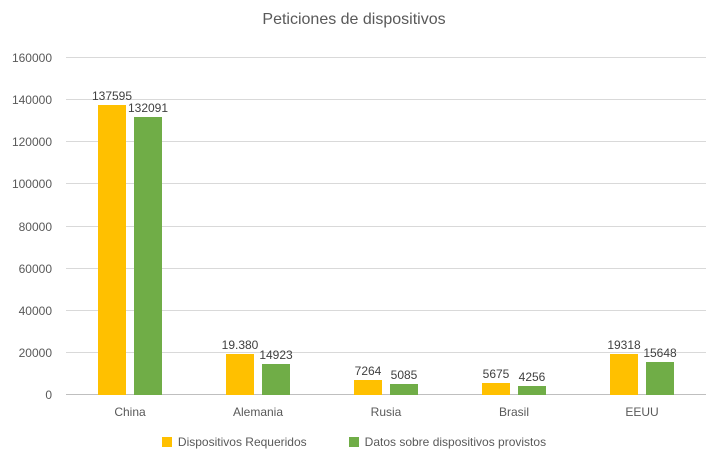 Image resolution: width=708 pixels, height=463 pixels. Describe the element at coordinates (35, 268) in the screenshot. I see `y-tick-label: 60000` at that location.